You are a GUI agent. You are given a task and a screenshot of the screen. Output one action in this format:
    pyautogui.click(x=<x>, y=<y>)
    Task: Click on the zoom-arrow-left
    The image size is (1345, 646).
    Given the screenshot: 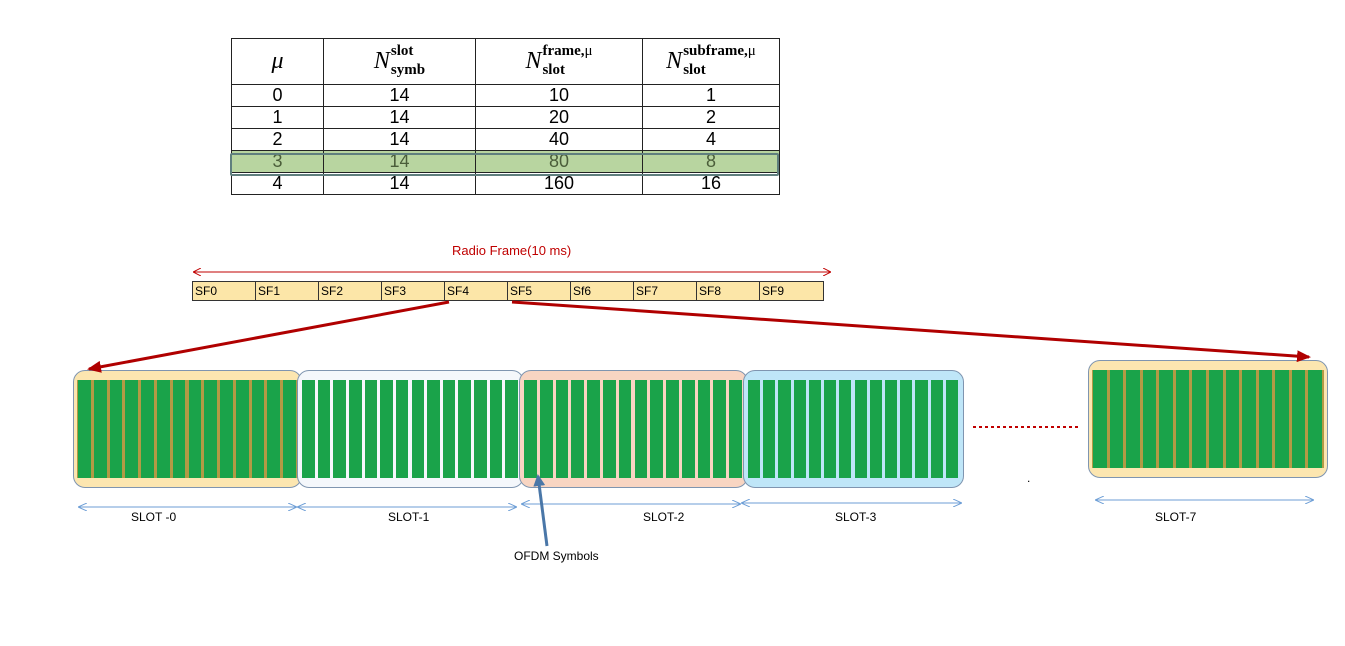 What is the action you would take?
    pyautogui.click(x=268, y=336)
    